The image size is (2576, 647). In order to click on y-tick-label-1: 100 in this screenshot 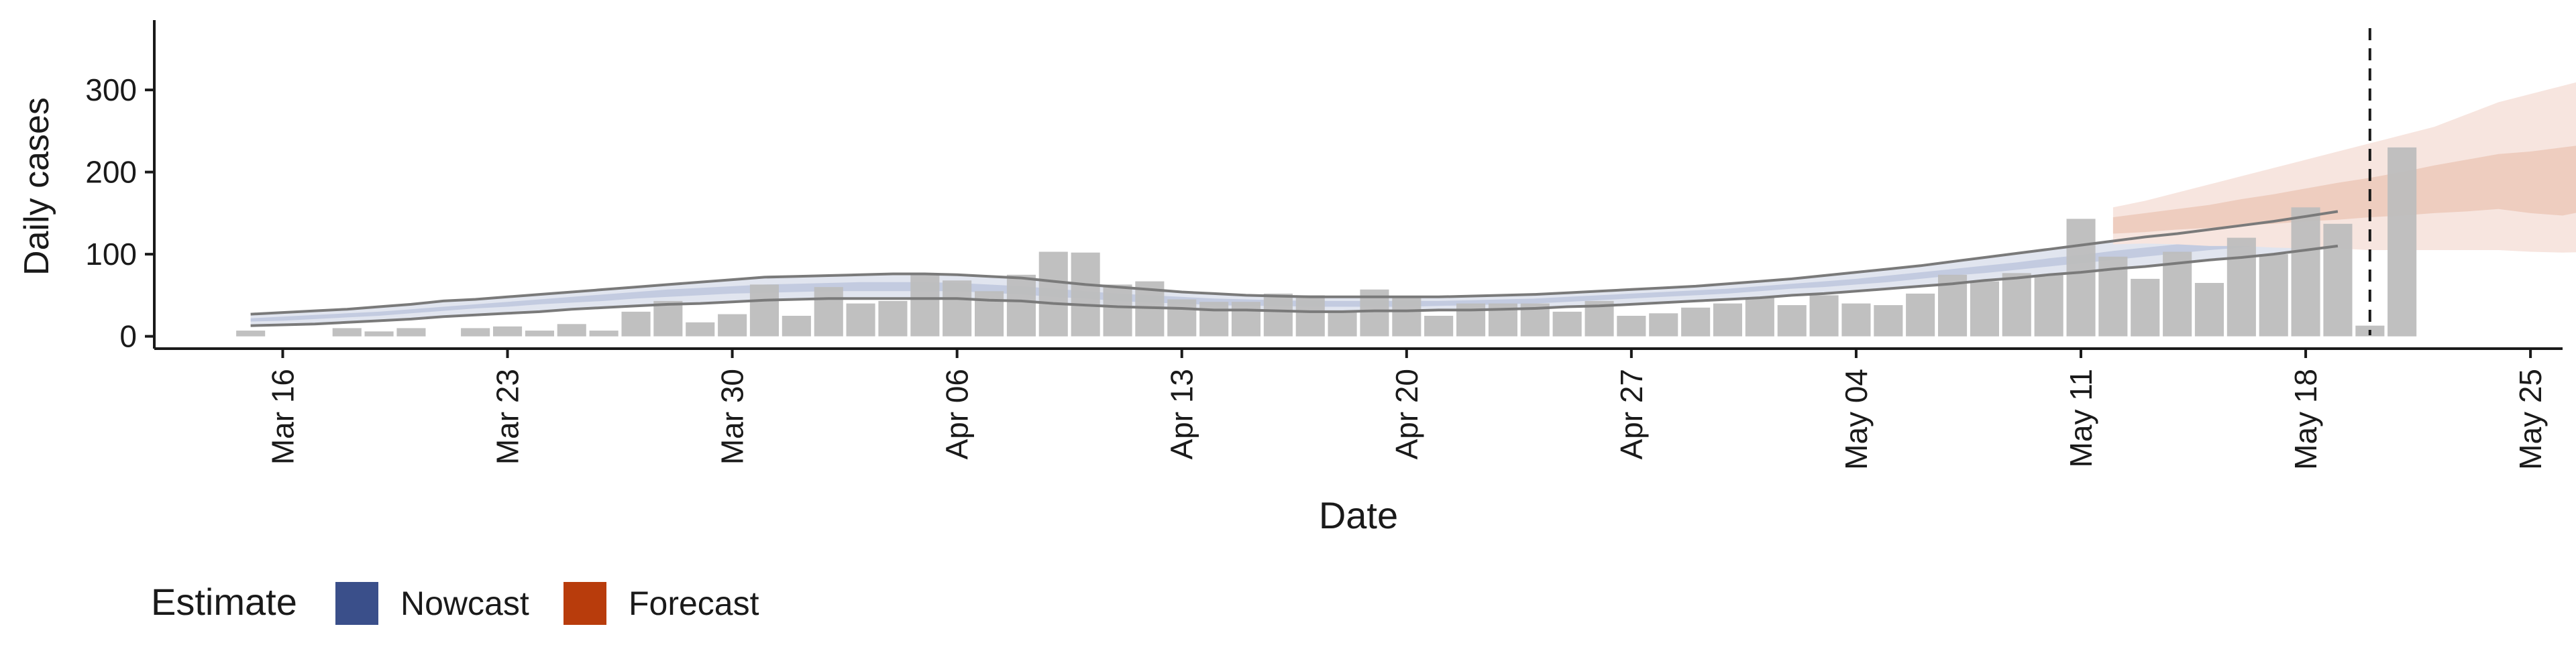, I will do `click(111, 254)`.